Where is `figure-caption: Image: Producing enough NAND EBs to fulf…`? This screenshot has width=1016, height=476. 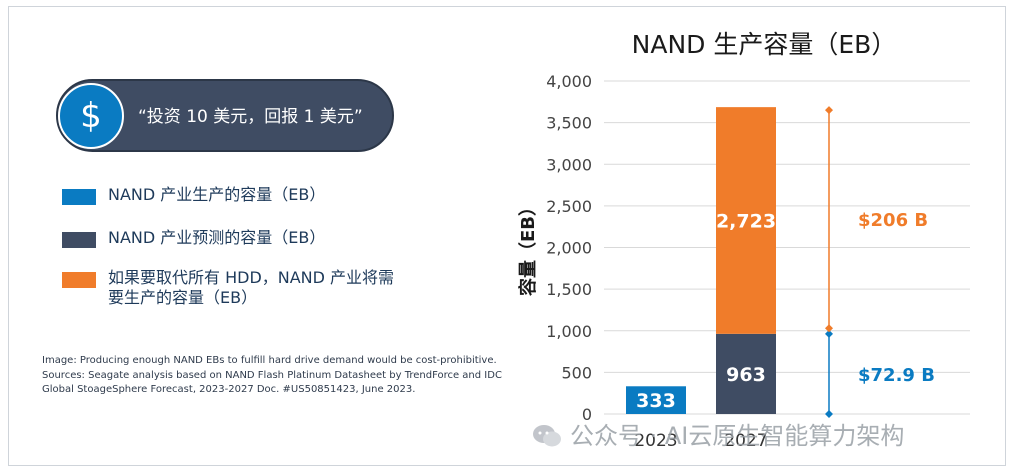
figure-caption: Image: Producing enough NAND EBs to fulf… is located at coordinates (285, 376).